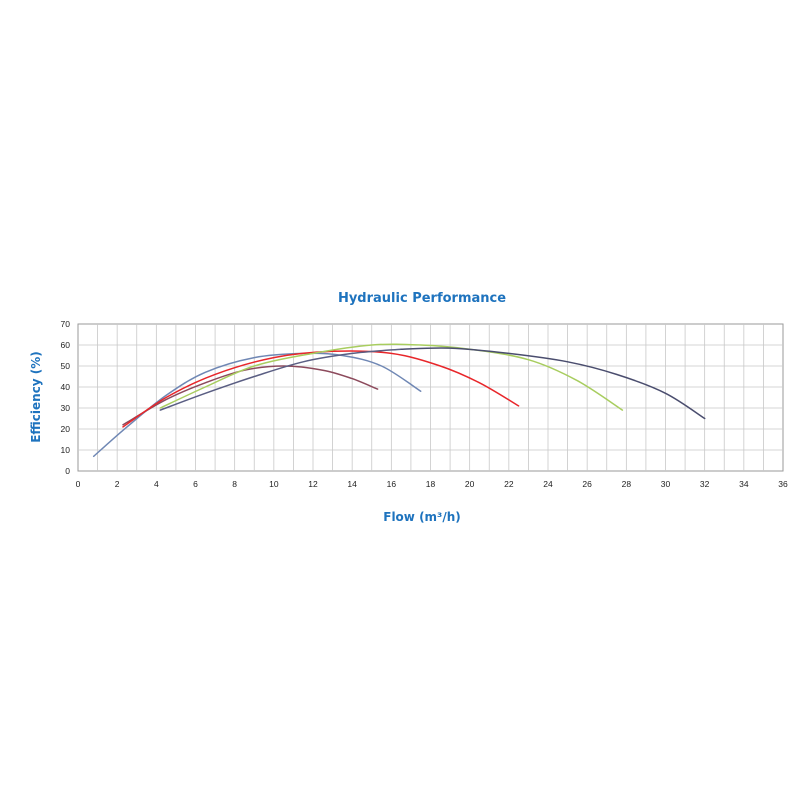  I want to click on y-tick-labels: 0 10 20 30 40 50 60 70, so click(66, 397).